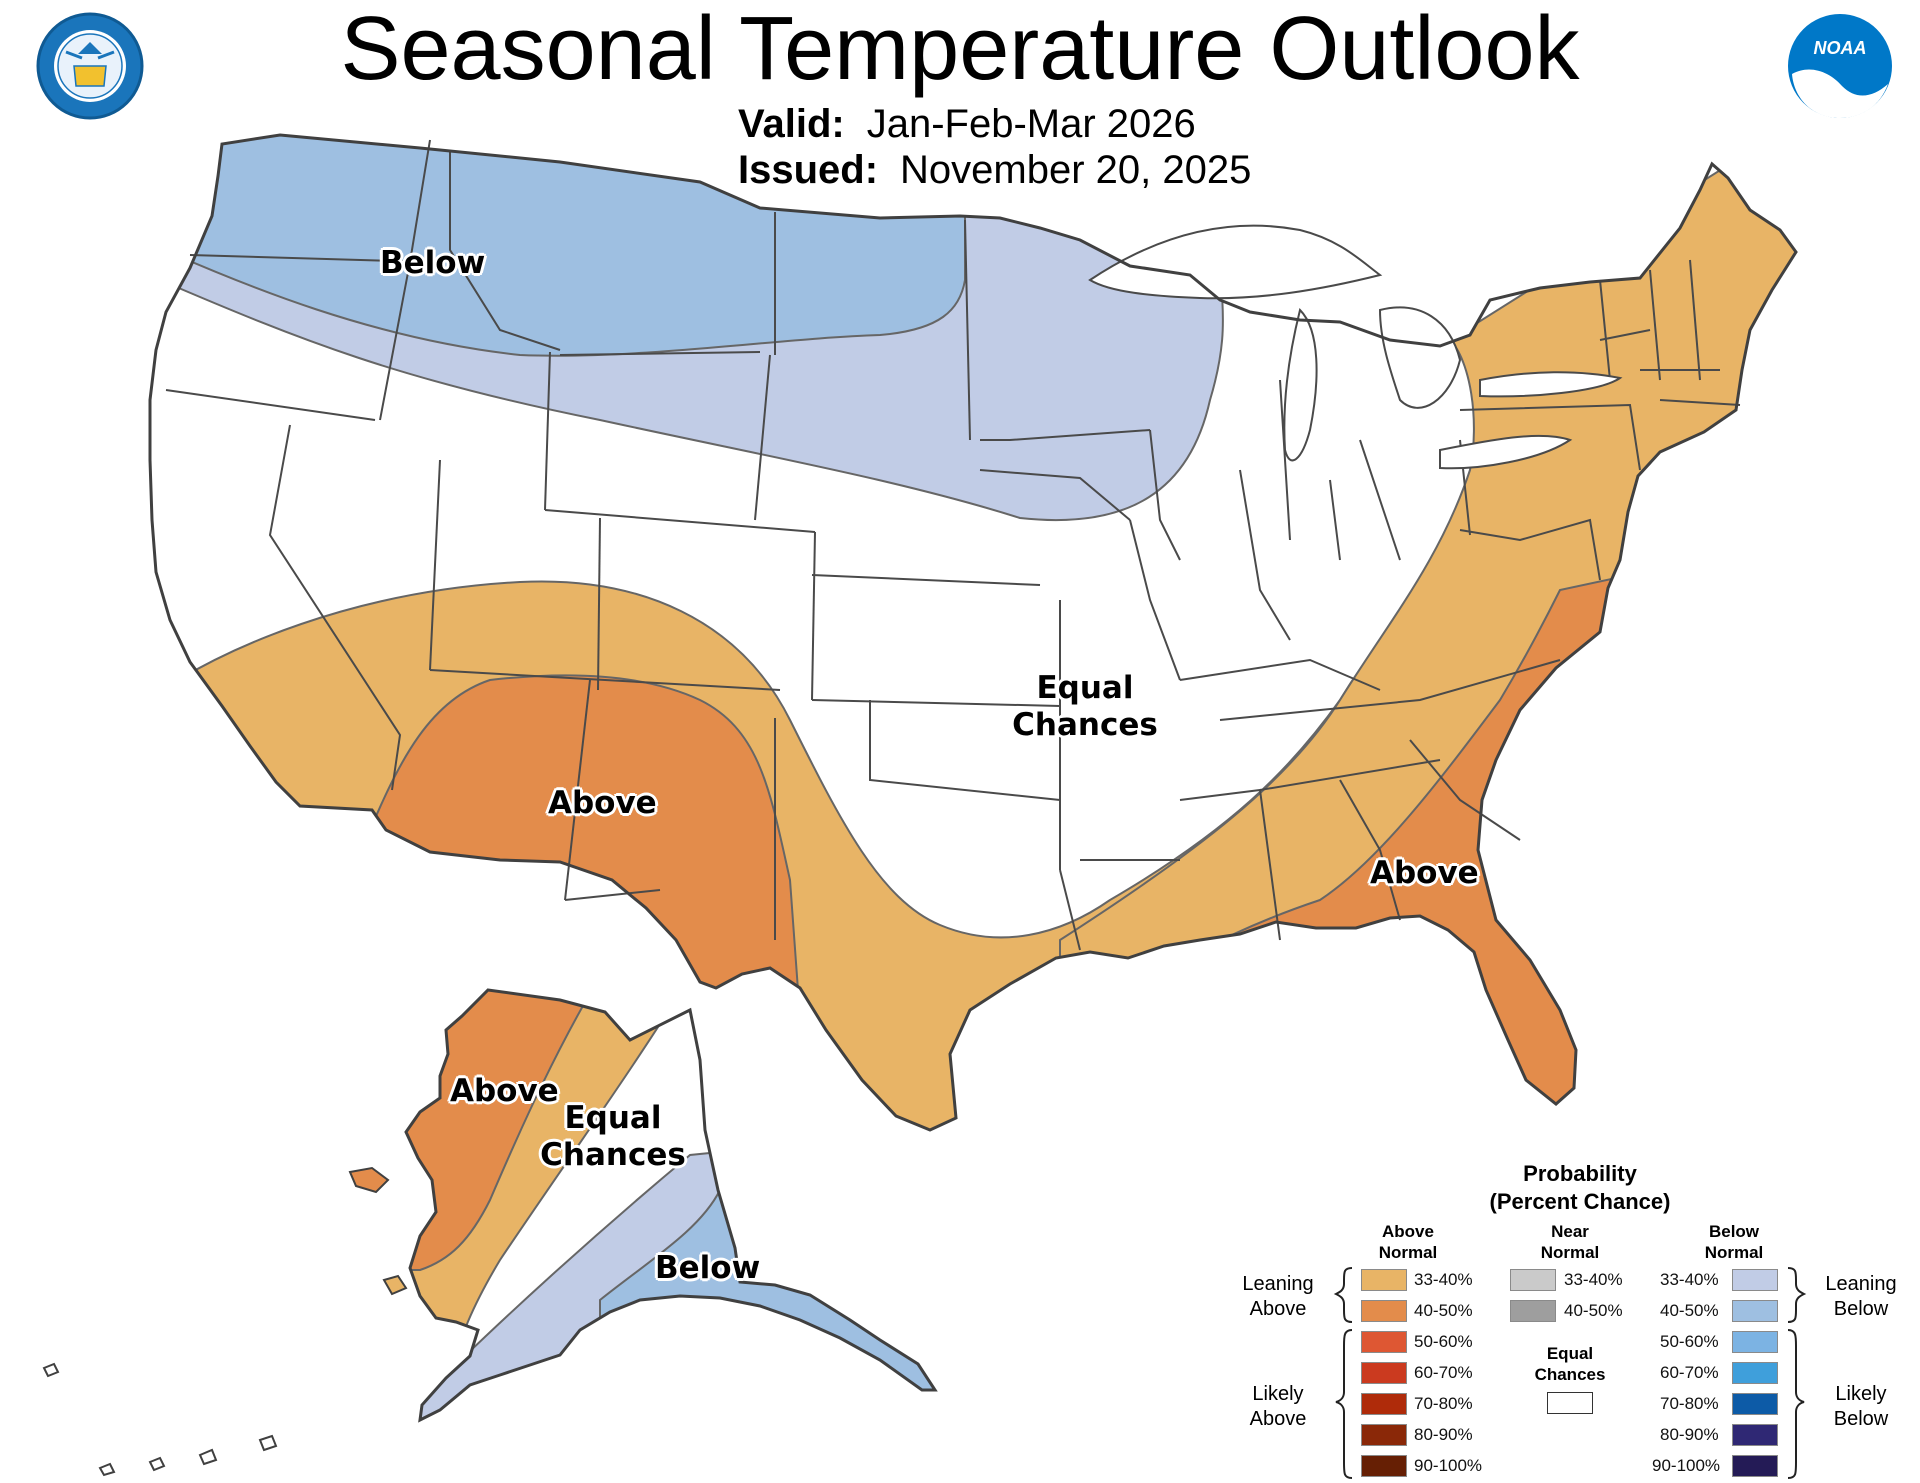  I want to click on issued-line: Issued: November 20, 2025, so click(994, 170).